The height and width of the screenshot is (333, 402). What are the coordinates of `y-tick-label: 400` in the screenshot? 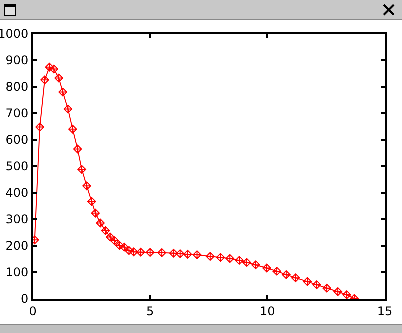 It's located at (17, 193).